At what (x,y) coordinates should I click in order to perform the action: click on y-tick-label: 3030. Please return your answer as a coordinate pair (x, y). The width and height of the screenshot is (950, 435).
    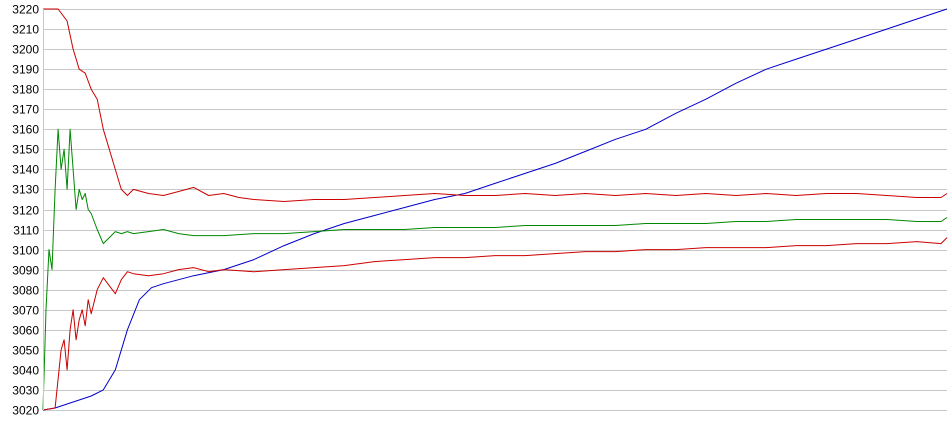
    Looking at the image, I should click on (25, 391).